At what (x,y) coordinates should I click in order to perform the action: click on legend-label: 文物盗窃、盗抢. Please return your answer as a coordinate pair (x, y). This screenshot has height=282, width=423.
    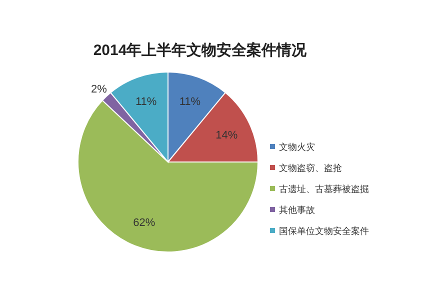
    Looking at the image, I should click on (310, 168).